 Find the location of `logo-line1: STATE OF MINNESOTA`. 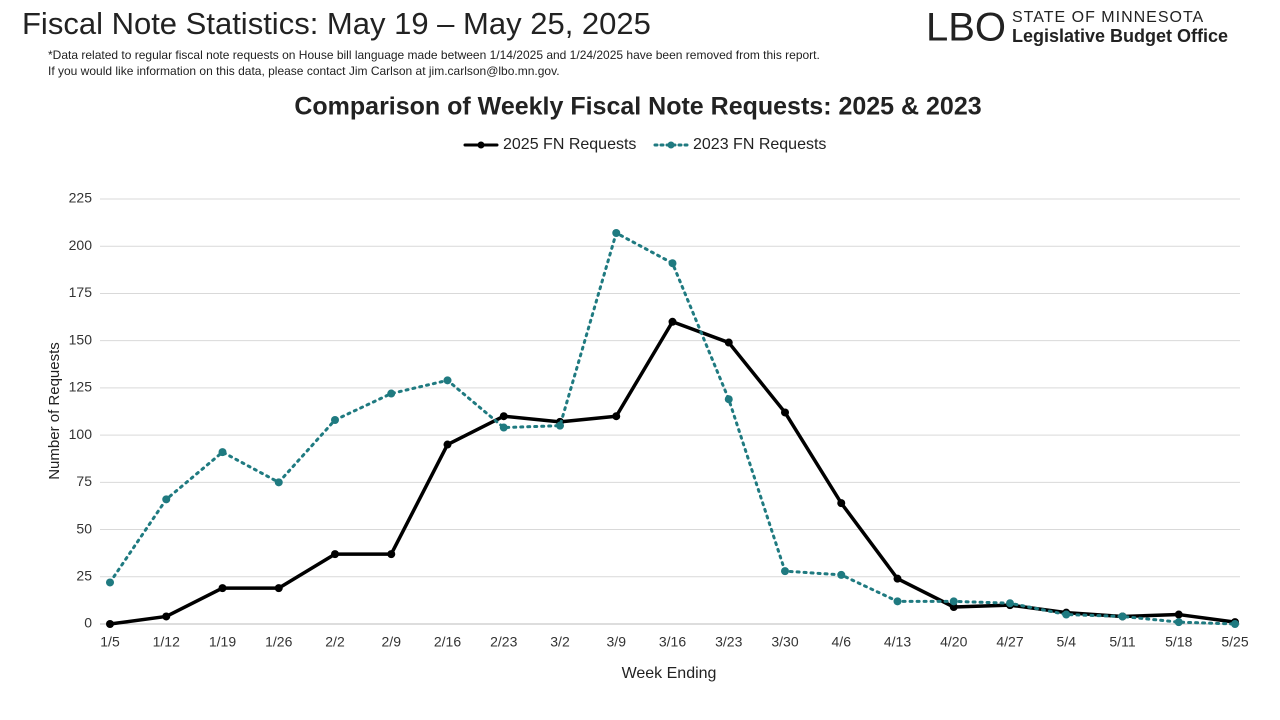

logo-line1: STATE OF MINNESOTA is located at coordinates (1108, 17).